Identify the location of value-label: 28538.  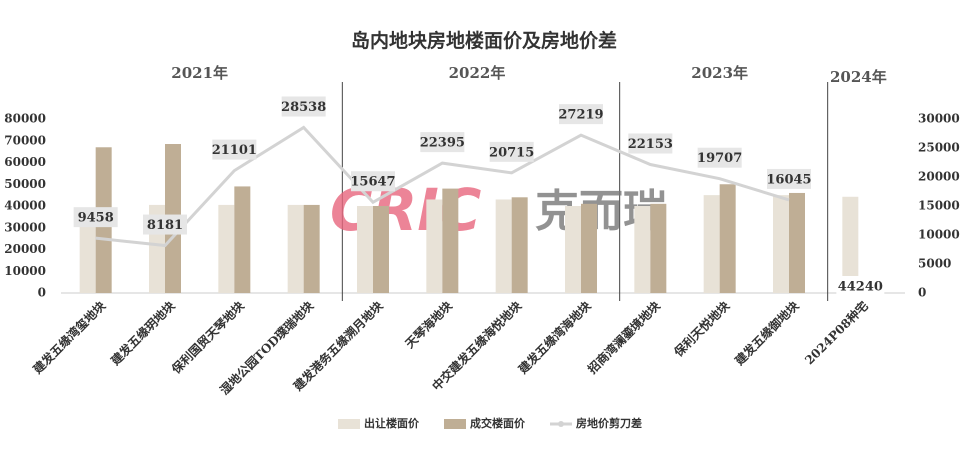
(303, 107).